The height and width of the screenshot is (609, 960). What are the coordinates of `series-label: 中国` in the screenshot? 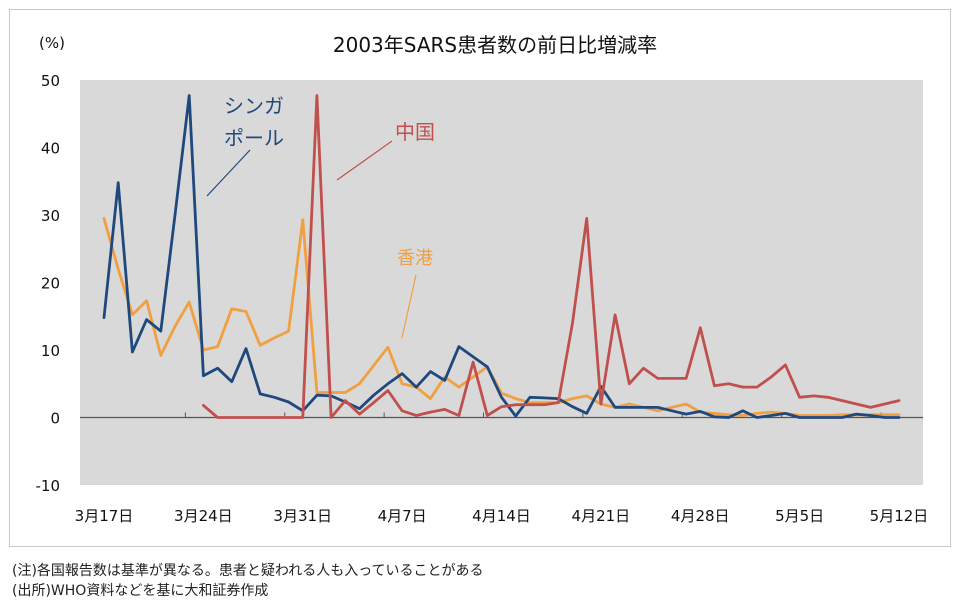 It's located at (415, 132).